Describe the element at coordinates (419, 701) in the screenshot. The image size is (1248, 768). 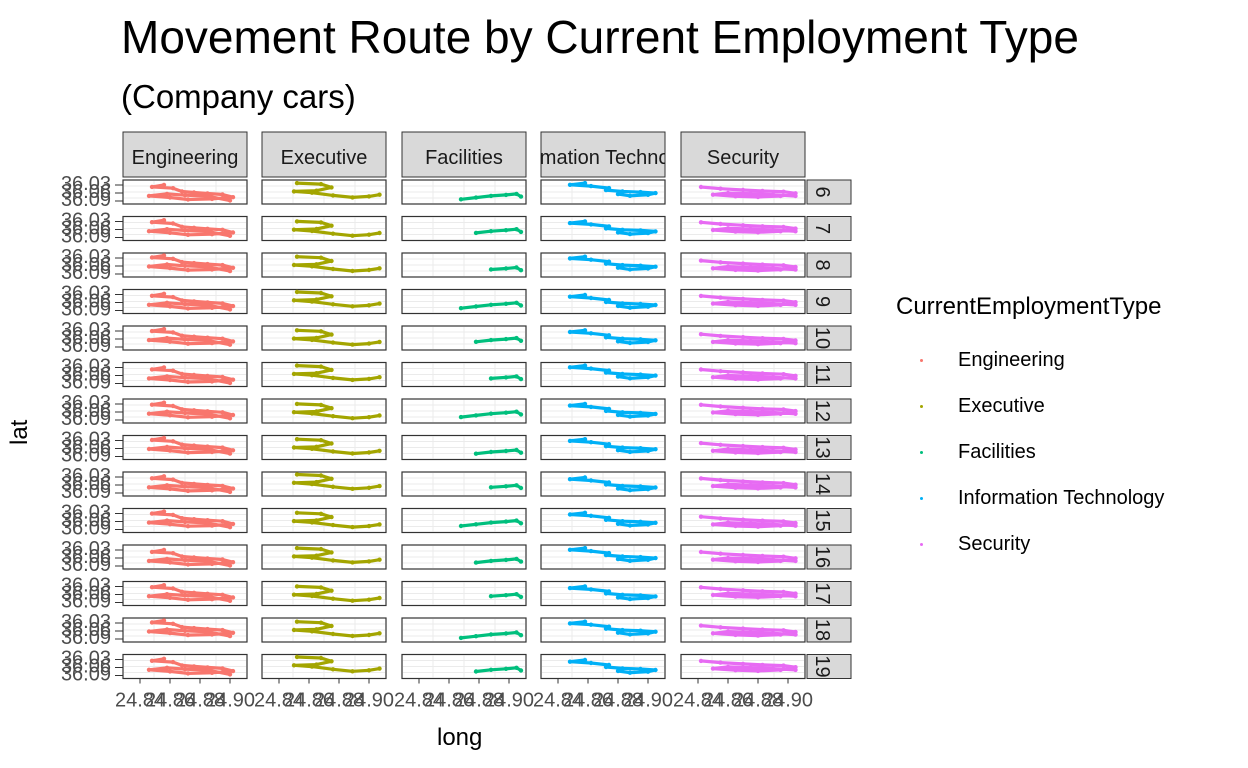
I see `x-tick-label: 24.84` at that location.